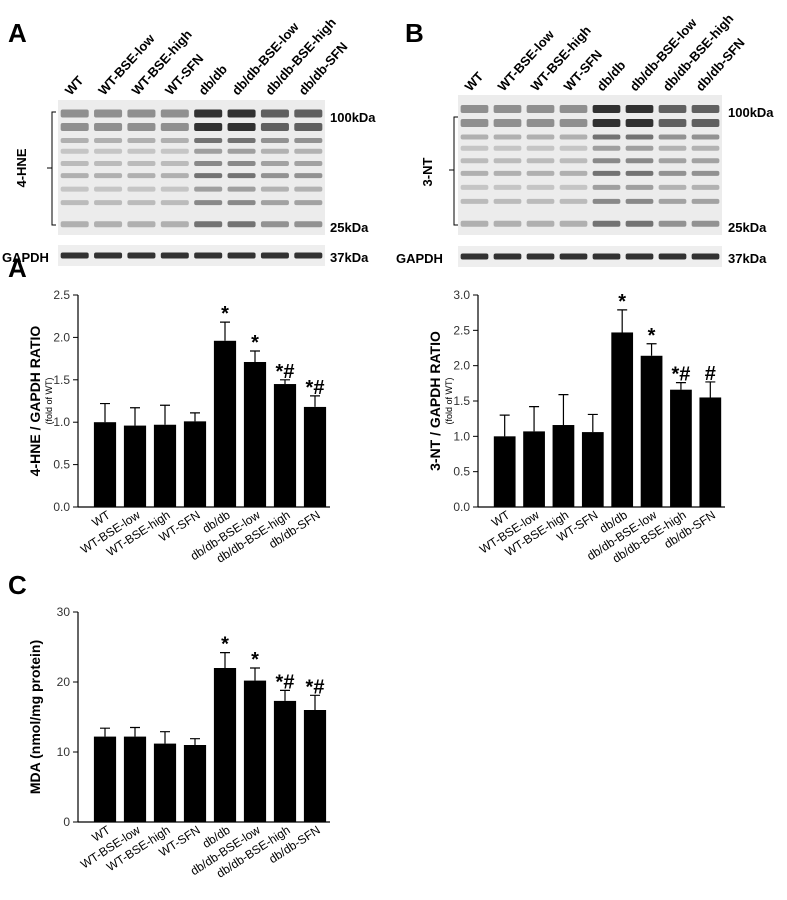 The width and height of the screenshot is (787, 900). What do you see at coordinates (64, 752) in the screenshot?
I see `y-tick-label: 10` at bounding box center [64, 752].